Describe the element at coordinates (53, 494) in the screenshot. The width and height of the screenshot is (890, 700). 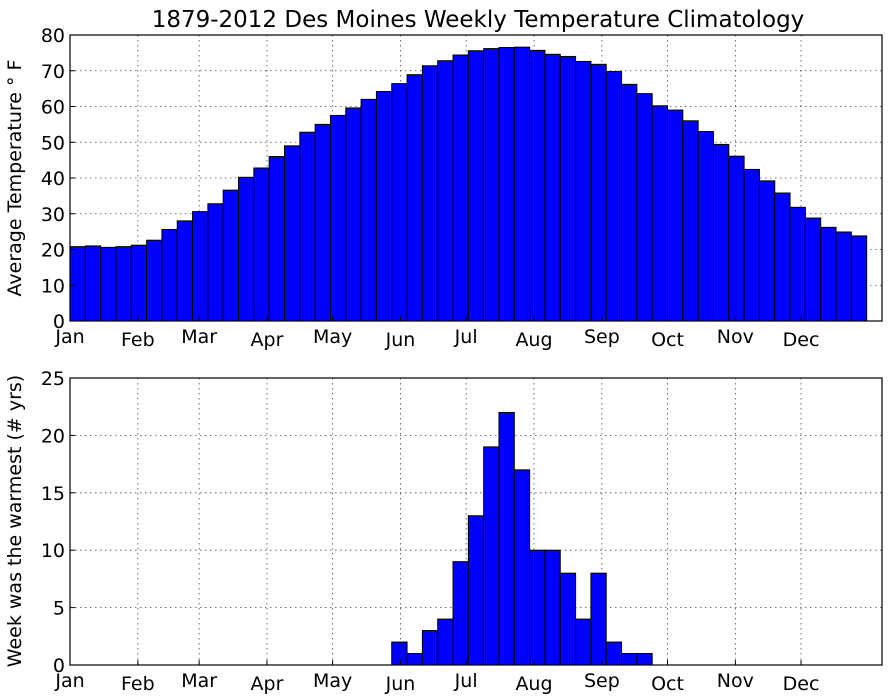
I see `bottom-y-tick-label: 15` at that location.